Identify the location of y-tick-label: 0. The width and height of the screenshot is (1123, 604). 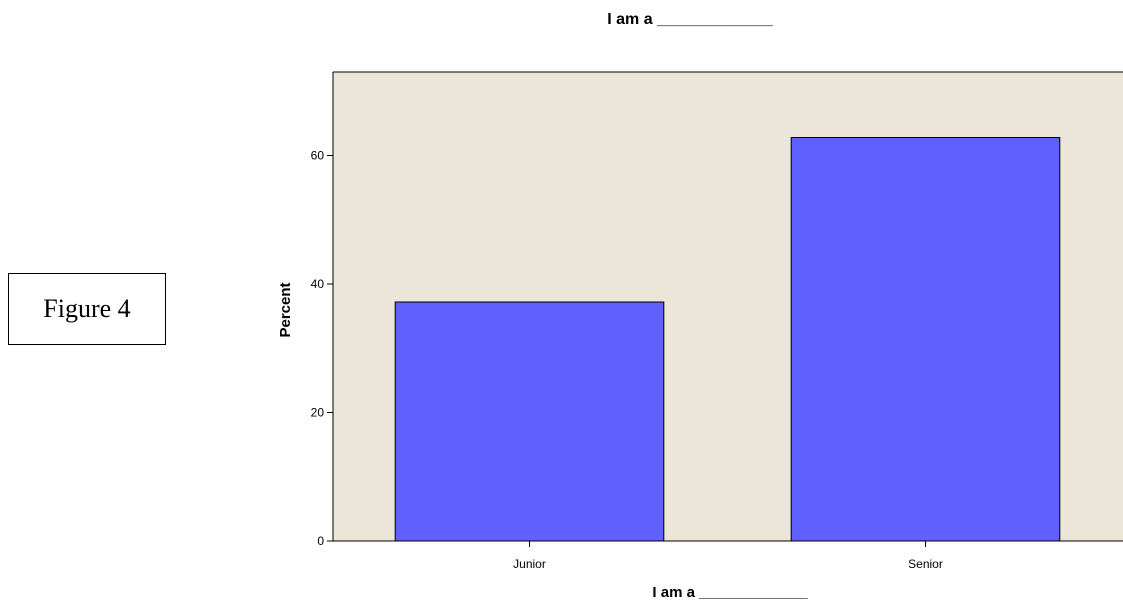
(320, 541).